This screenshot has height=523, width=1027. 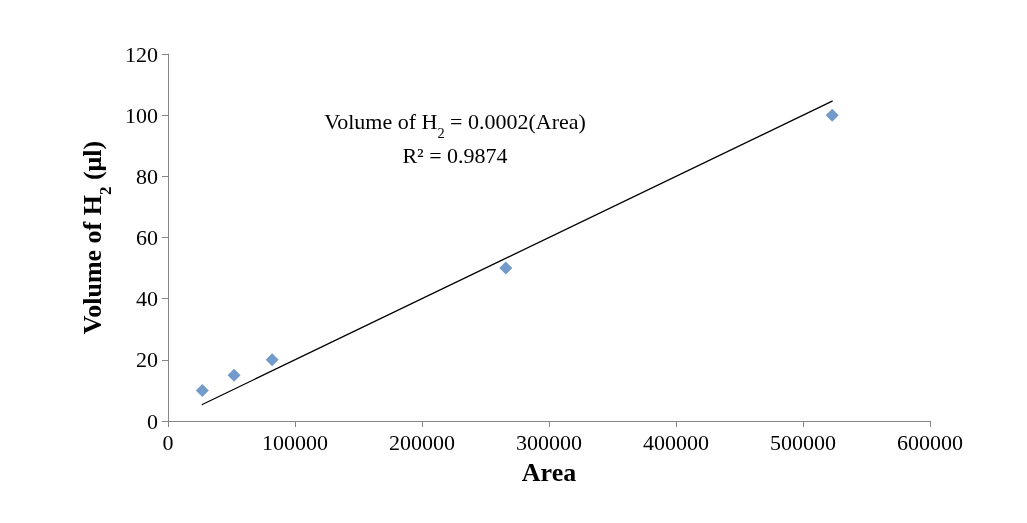 What do you see at coordinates (147, 237) in the screenshot?
I see `y-tick-label: 60` at bounding box center [147, 237].